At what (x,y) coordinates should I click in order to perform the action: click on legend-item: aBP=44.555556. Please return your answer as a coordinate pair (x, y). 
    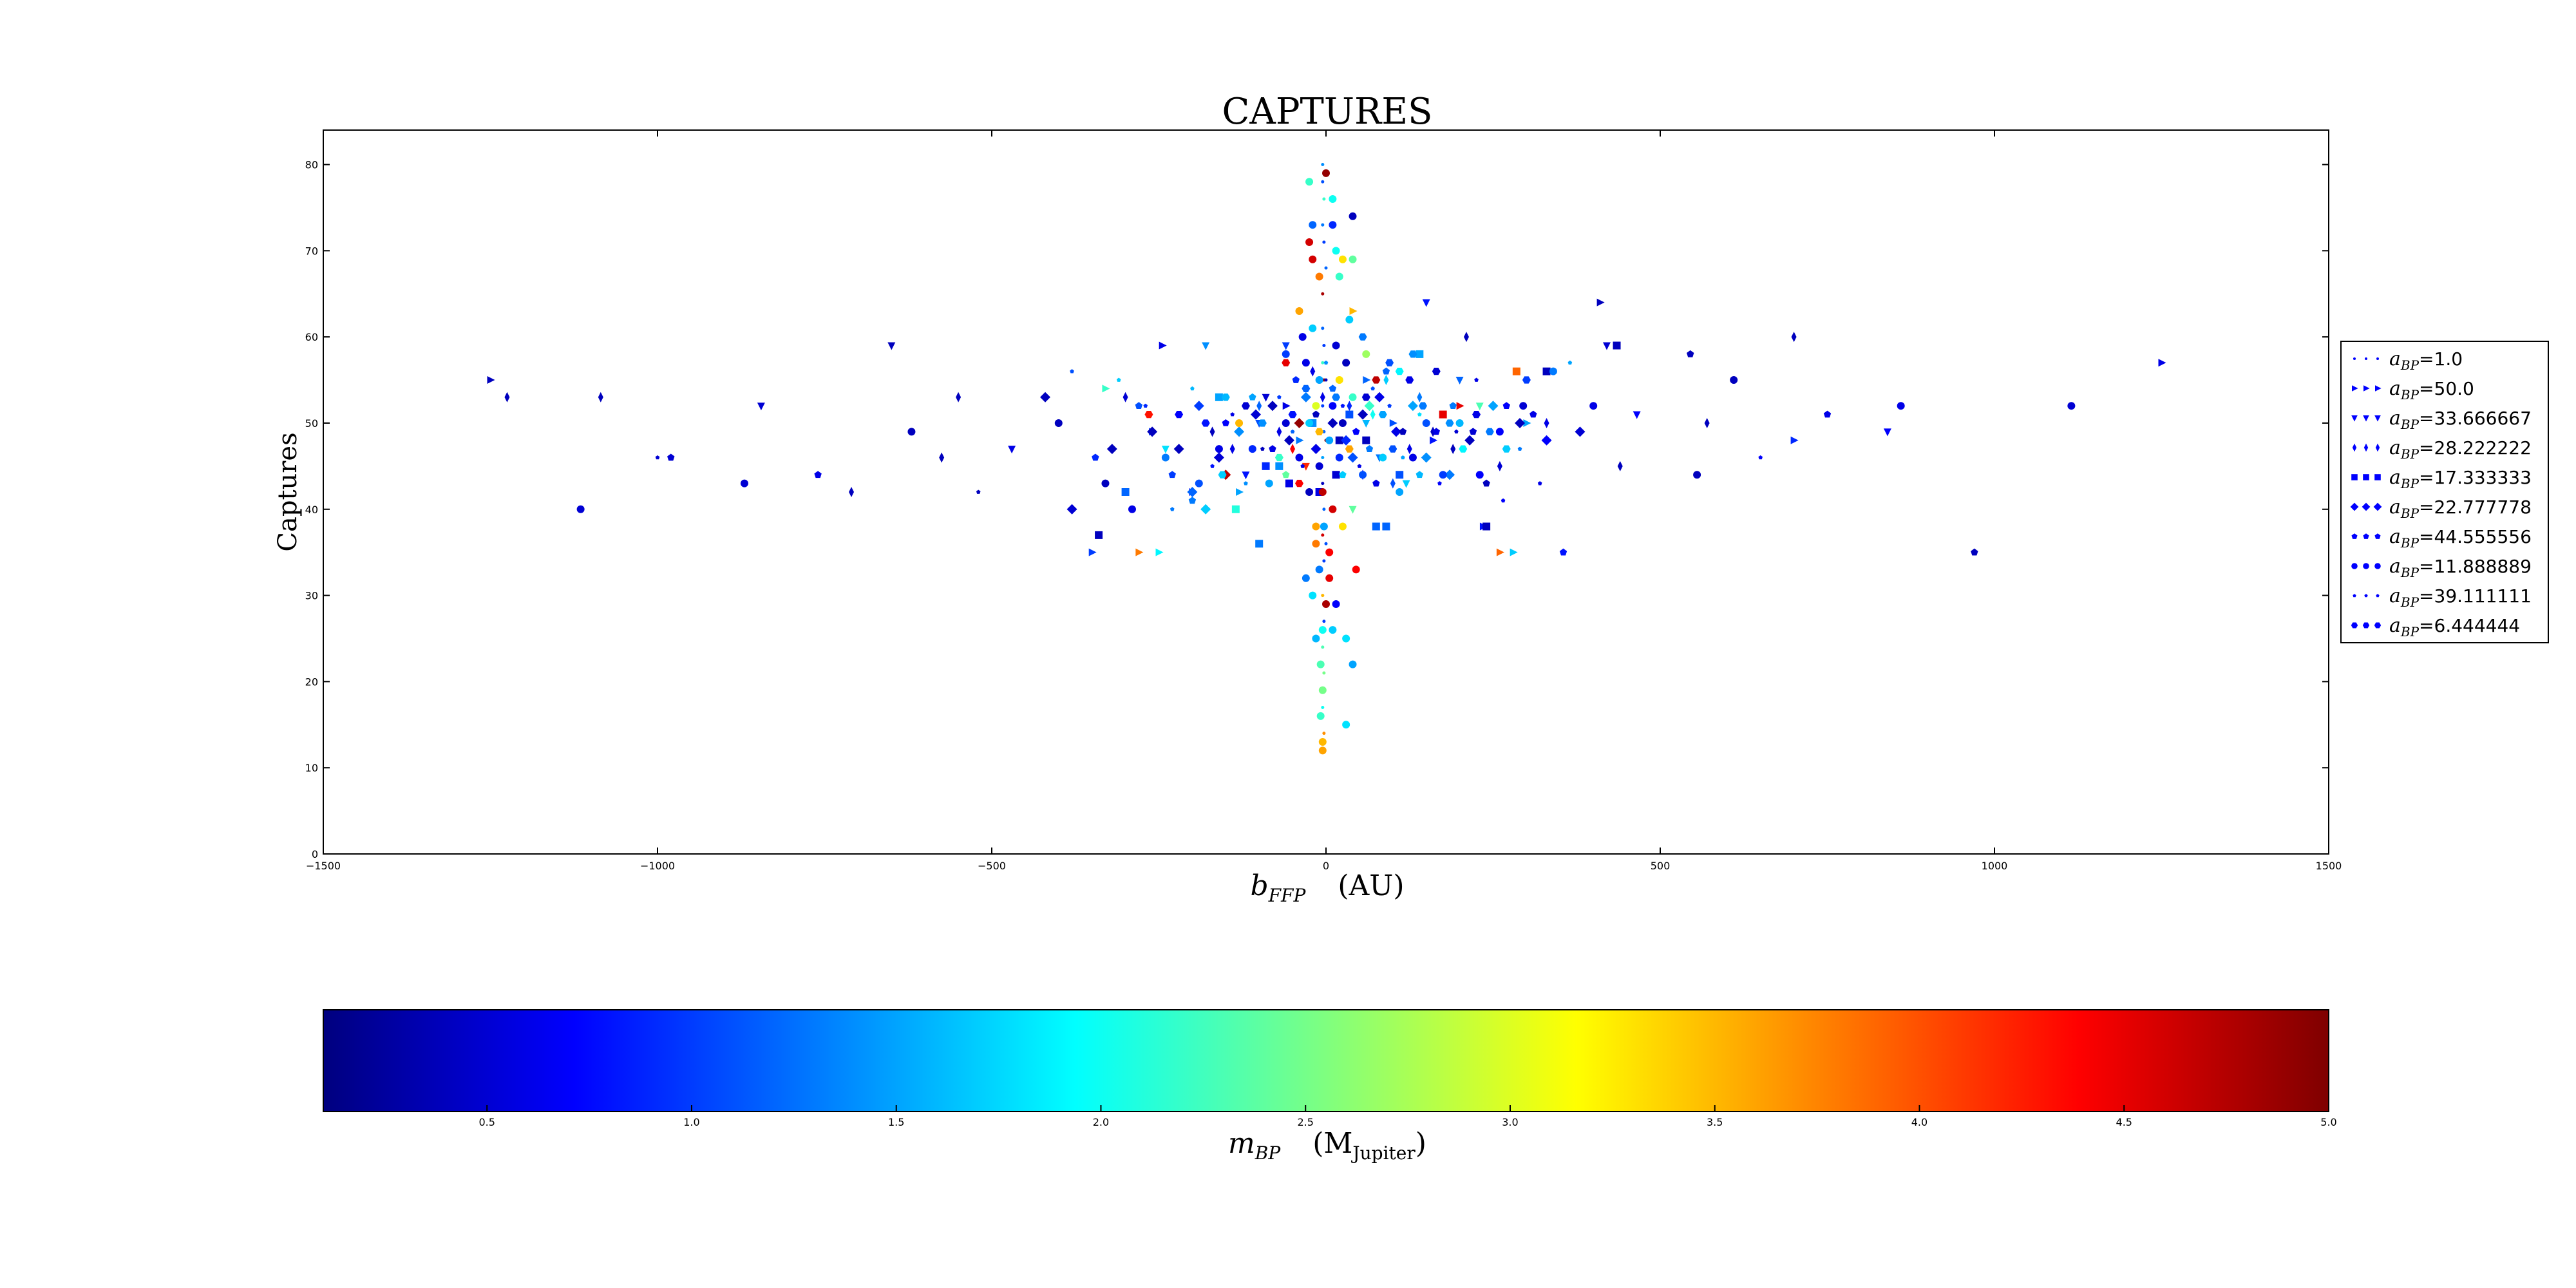
    Looking at the image, I should click on (2441, 538).